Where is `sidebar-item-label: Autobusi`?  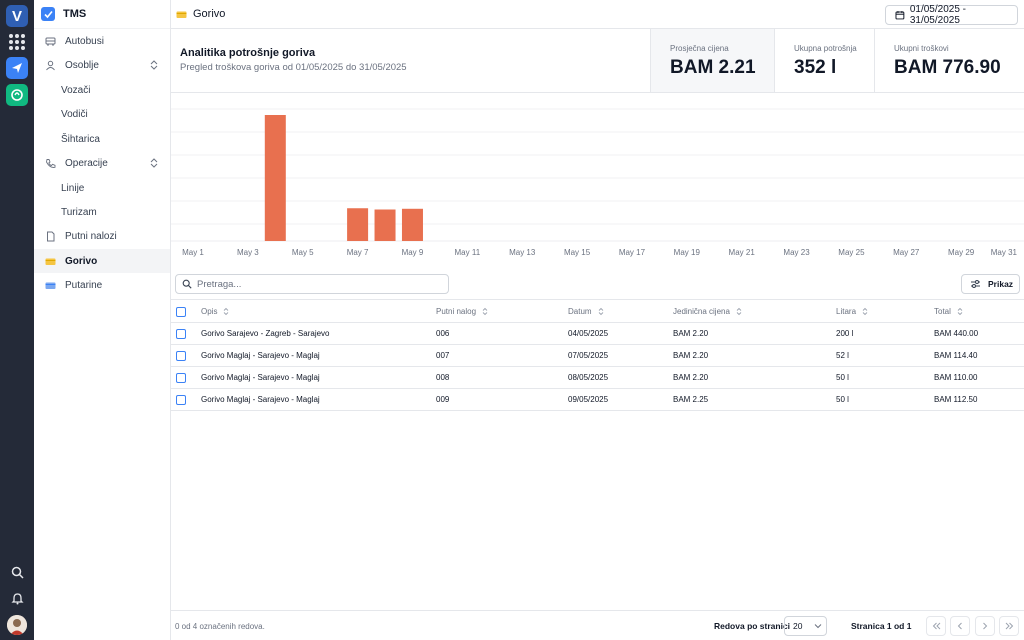 sidebar-item-label: Autobusi is located at coordinates (84, 41).